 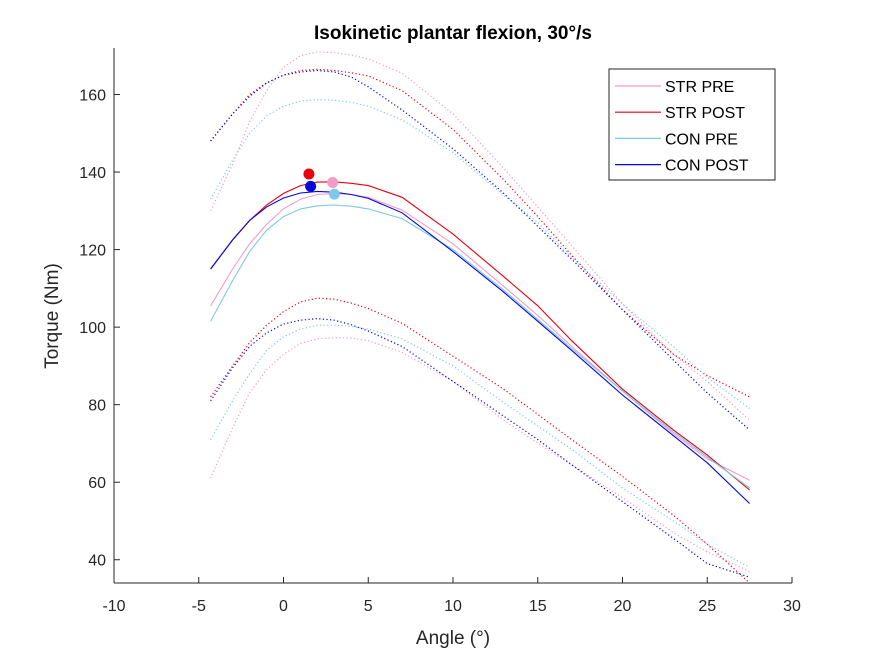 What do you see at coordinates (368, 606) in the screenshot?
I see `x-tick-label-3: 5` at bounding box center [368, 606].